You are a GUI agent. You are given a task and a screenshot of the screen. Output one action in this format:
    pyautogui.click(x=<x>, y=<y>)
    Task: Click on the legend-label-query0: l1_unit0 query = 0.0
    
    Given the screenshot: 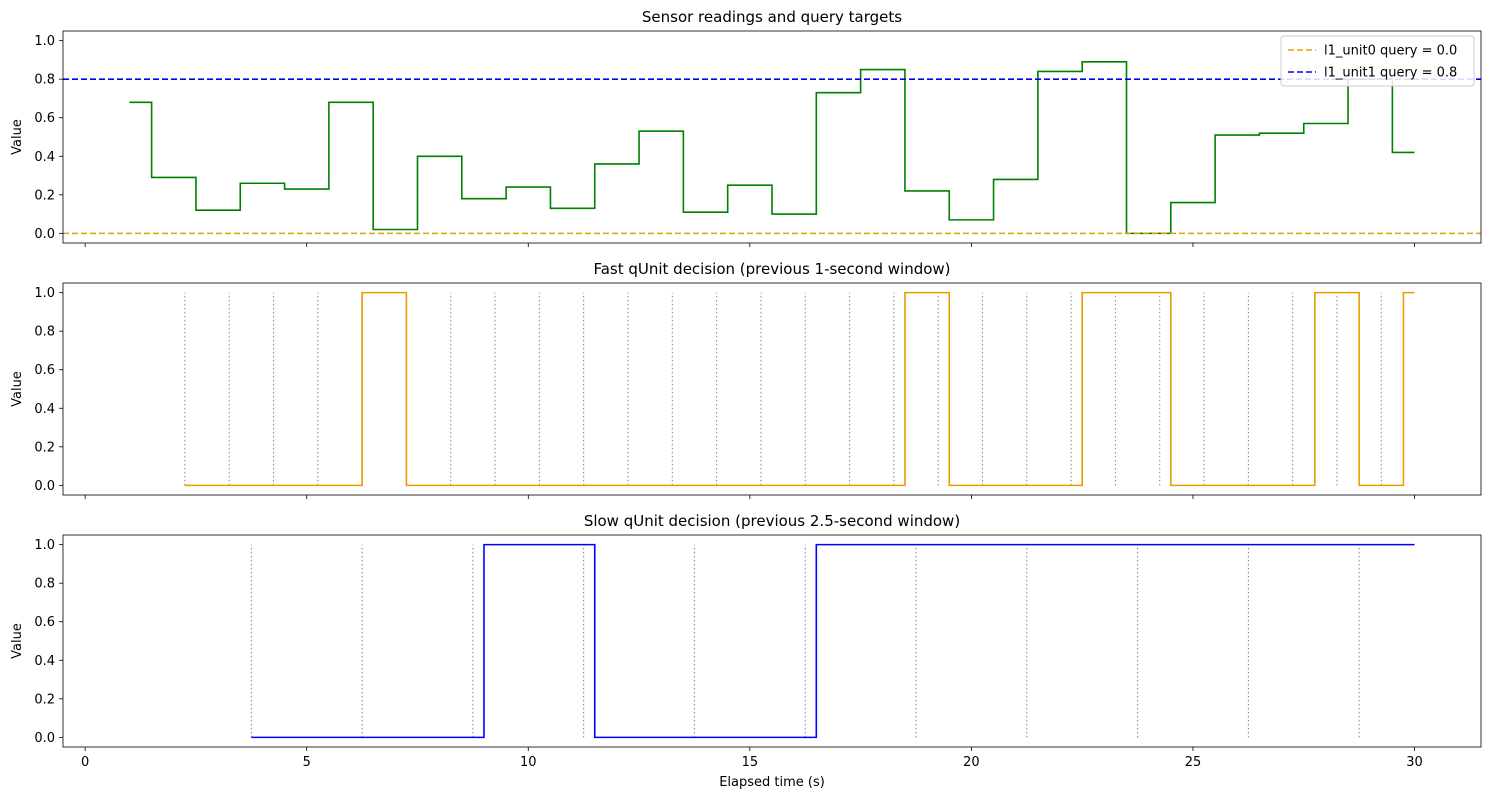 What is the action you would take?
    pyautogui.click(x=1390, y=51)
    